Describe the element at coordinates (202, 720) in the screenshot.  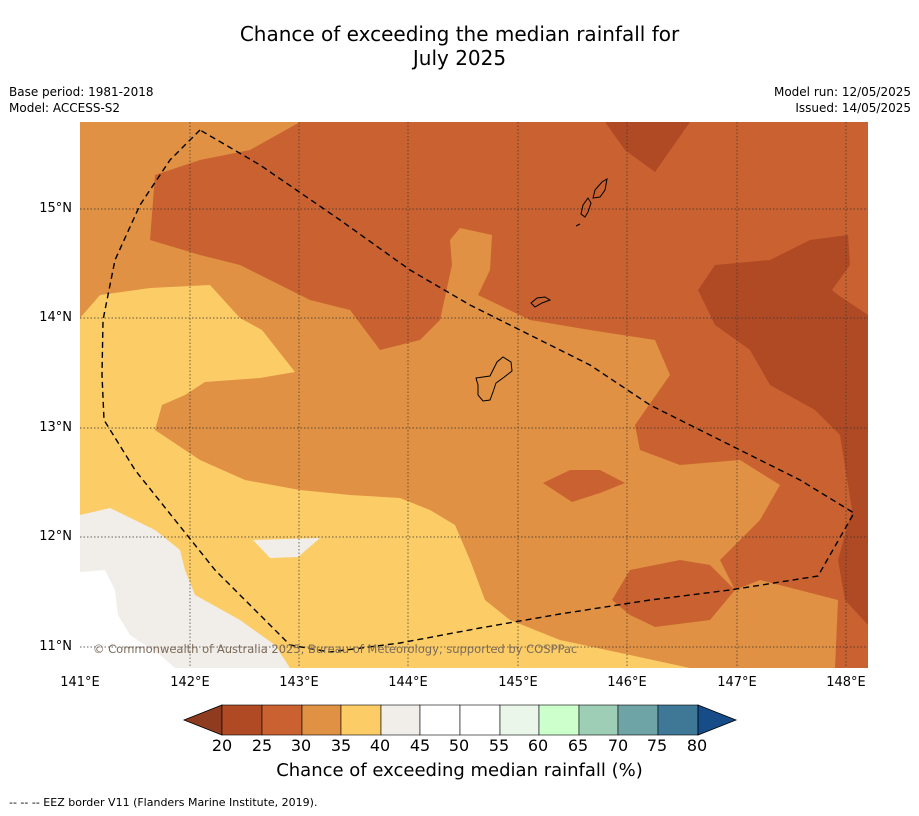
I see `colorbar-under-arrow` at that location.